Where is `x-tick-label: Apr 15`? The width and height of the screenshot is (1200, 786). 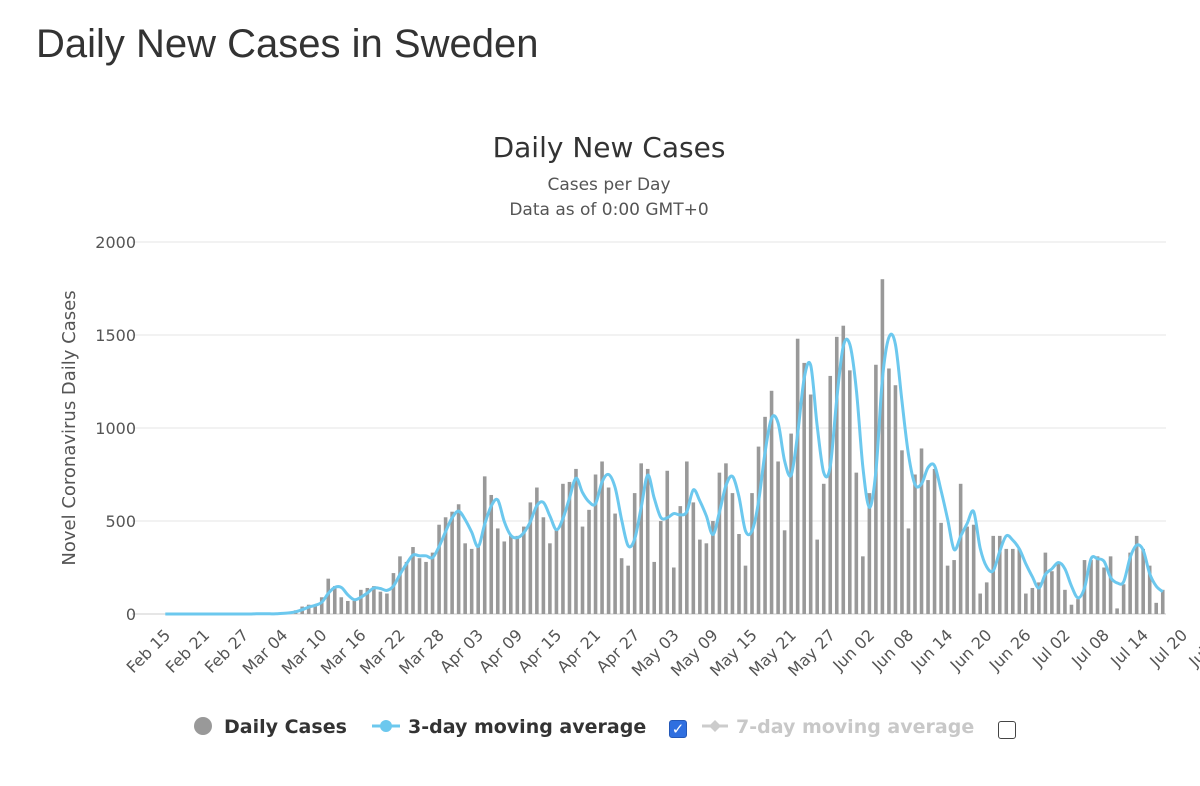
x-tick-label: Apr 15 is located at coordinates (539, 650).